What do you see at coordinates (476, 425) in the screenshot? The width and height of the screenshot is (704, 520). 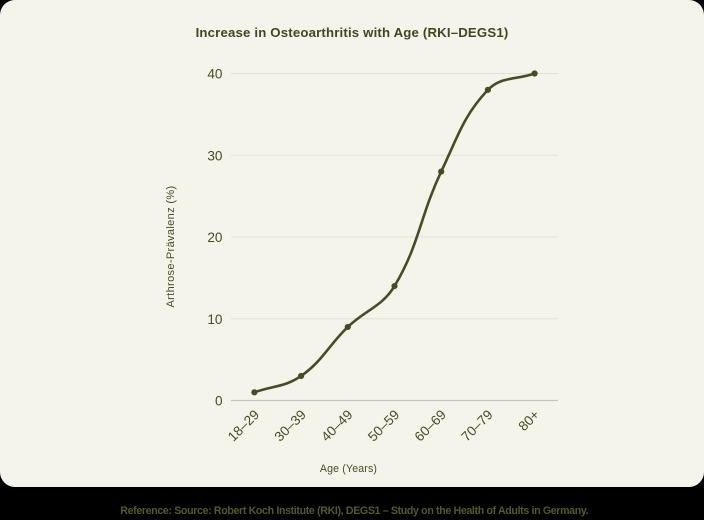 I see `svg-text: 70–79` at bounding box center [476, 425].